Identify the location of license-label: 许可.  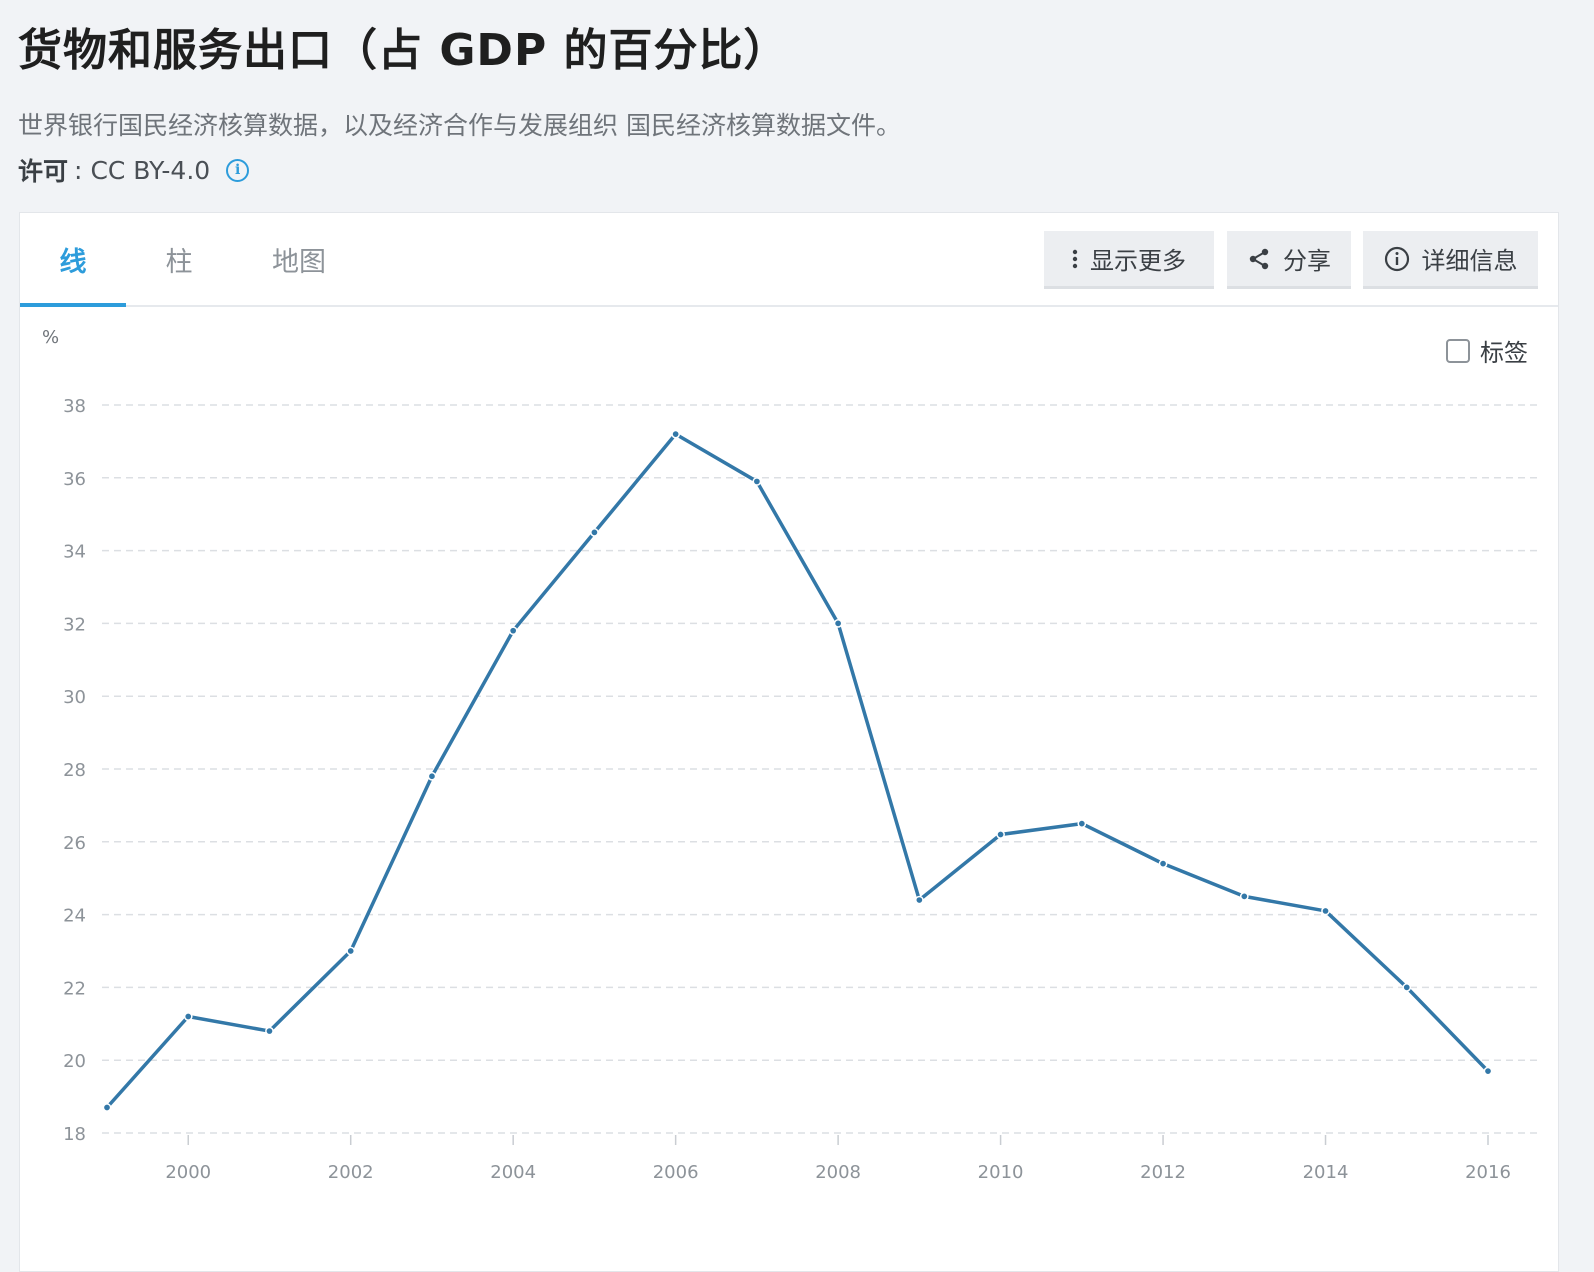
(43, 170).